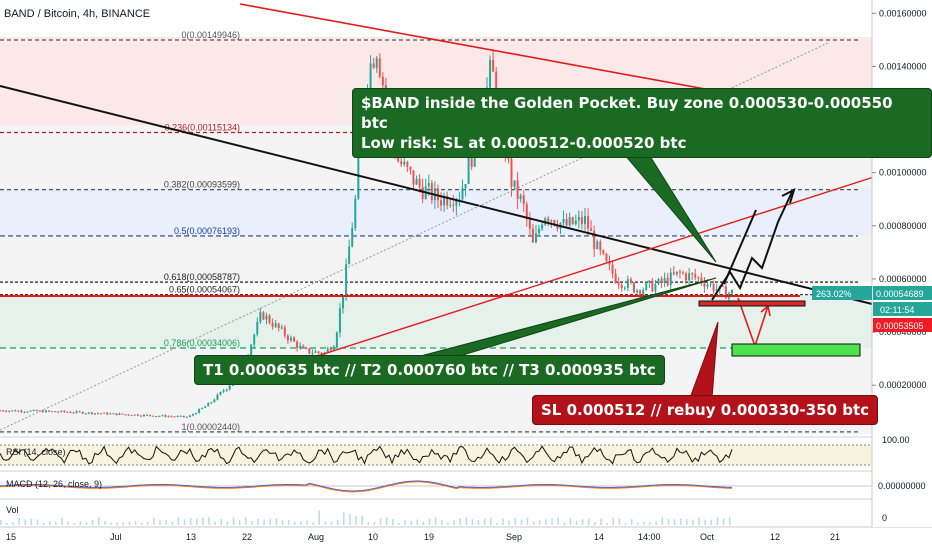 This screenshot has height=555, width=932. What do you see at coordinates (903, 279) in the screenshot?
I see `y-tick-label: 0.00060000` at bounding box center [903, 279].